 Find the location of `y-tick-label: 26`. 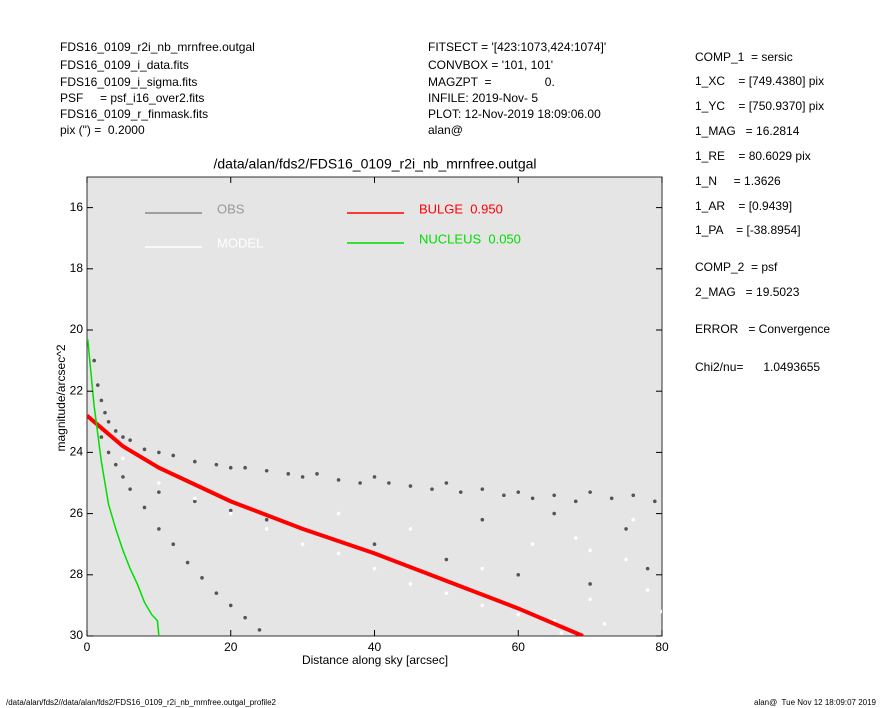

y-tick-label: 26 is located at coordinates (77, 513).